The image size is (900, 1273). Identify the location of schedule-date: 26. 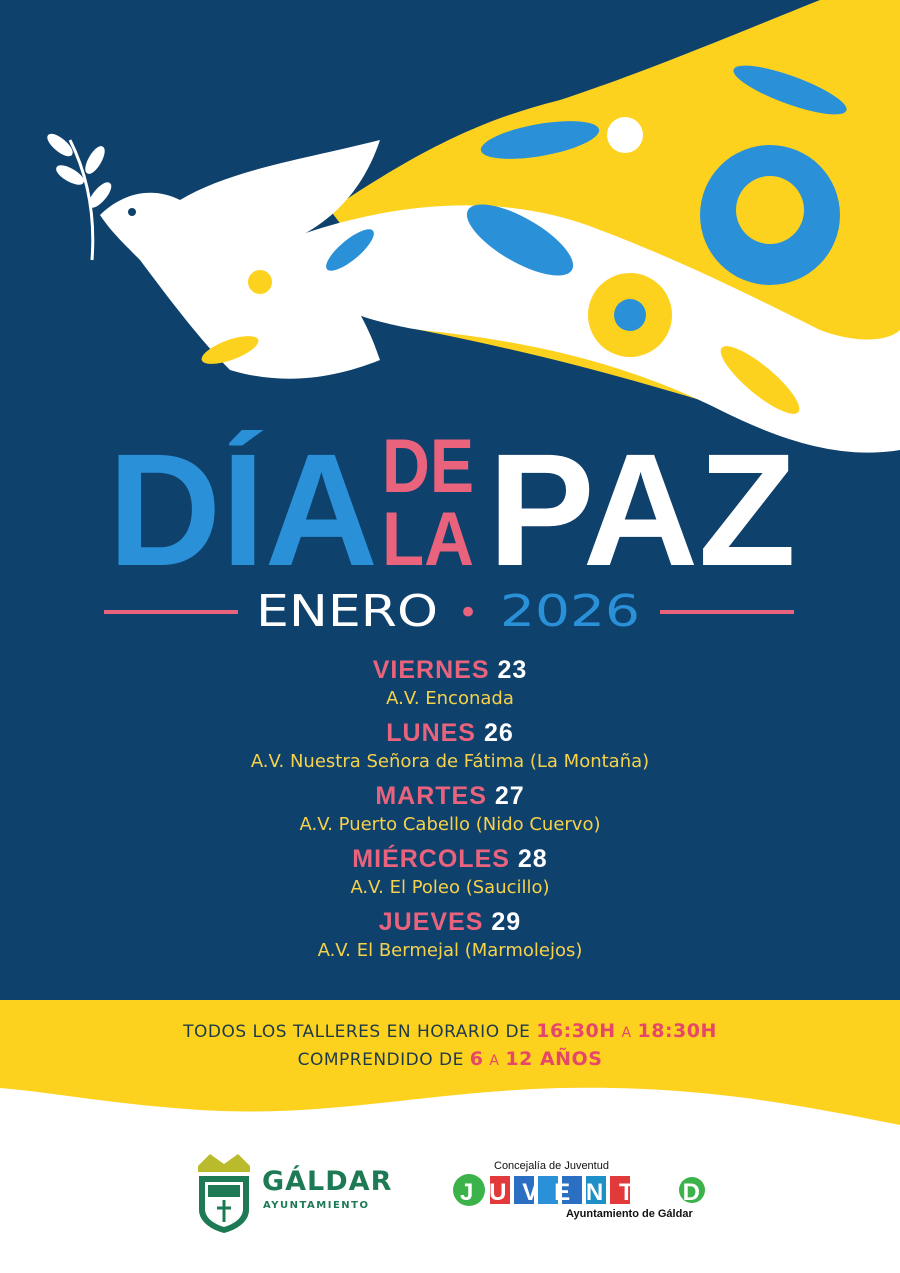
(498, 733).